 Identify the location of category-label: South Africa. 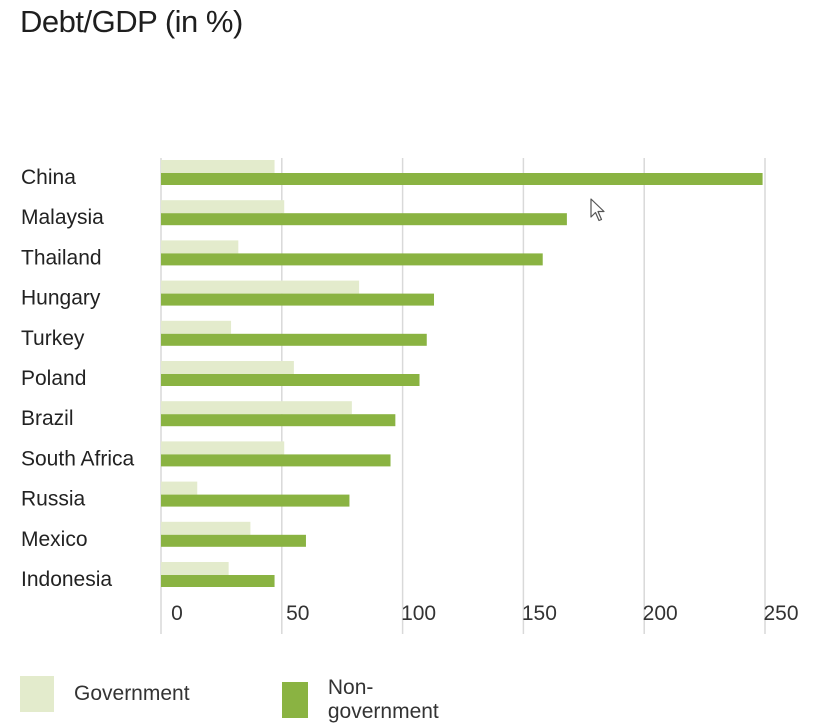
(78, 458).